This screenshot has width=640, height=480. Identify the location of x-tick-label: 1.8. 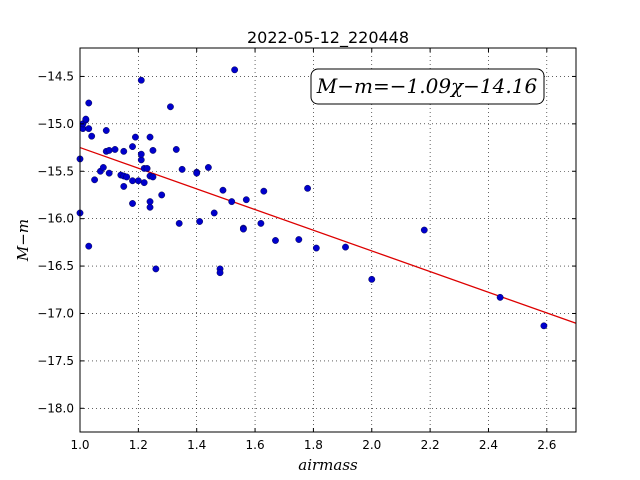
(313, 445).